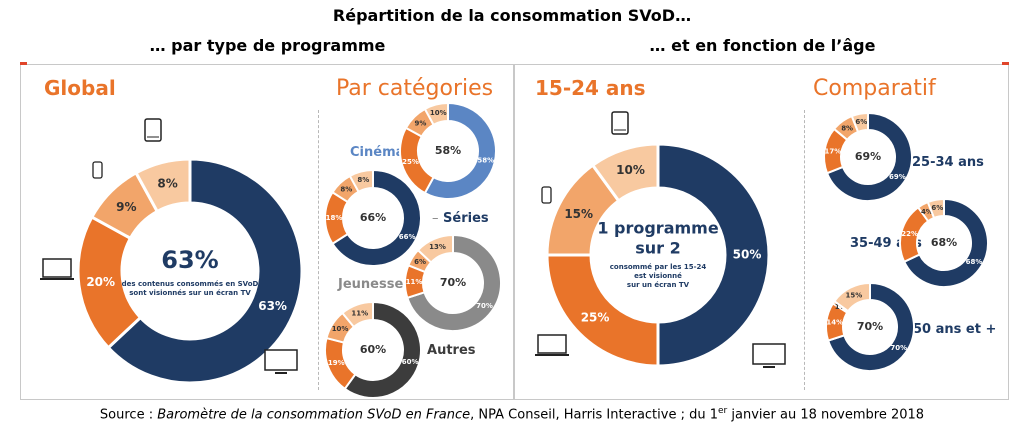 Image resolution: width=1024 pixels, height=430 pixels. I want to click on slice-label-global-laptop: 20%, so click(100, 282).